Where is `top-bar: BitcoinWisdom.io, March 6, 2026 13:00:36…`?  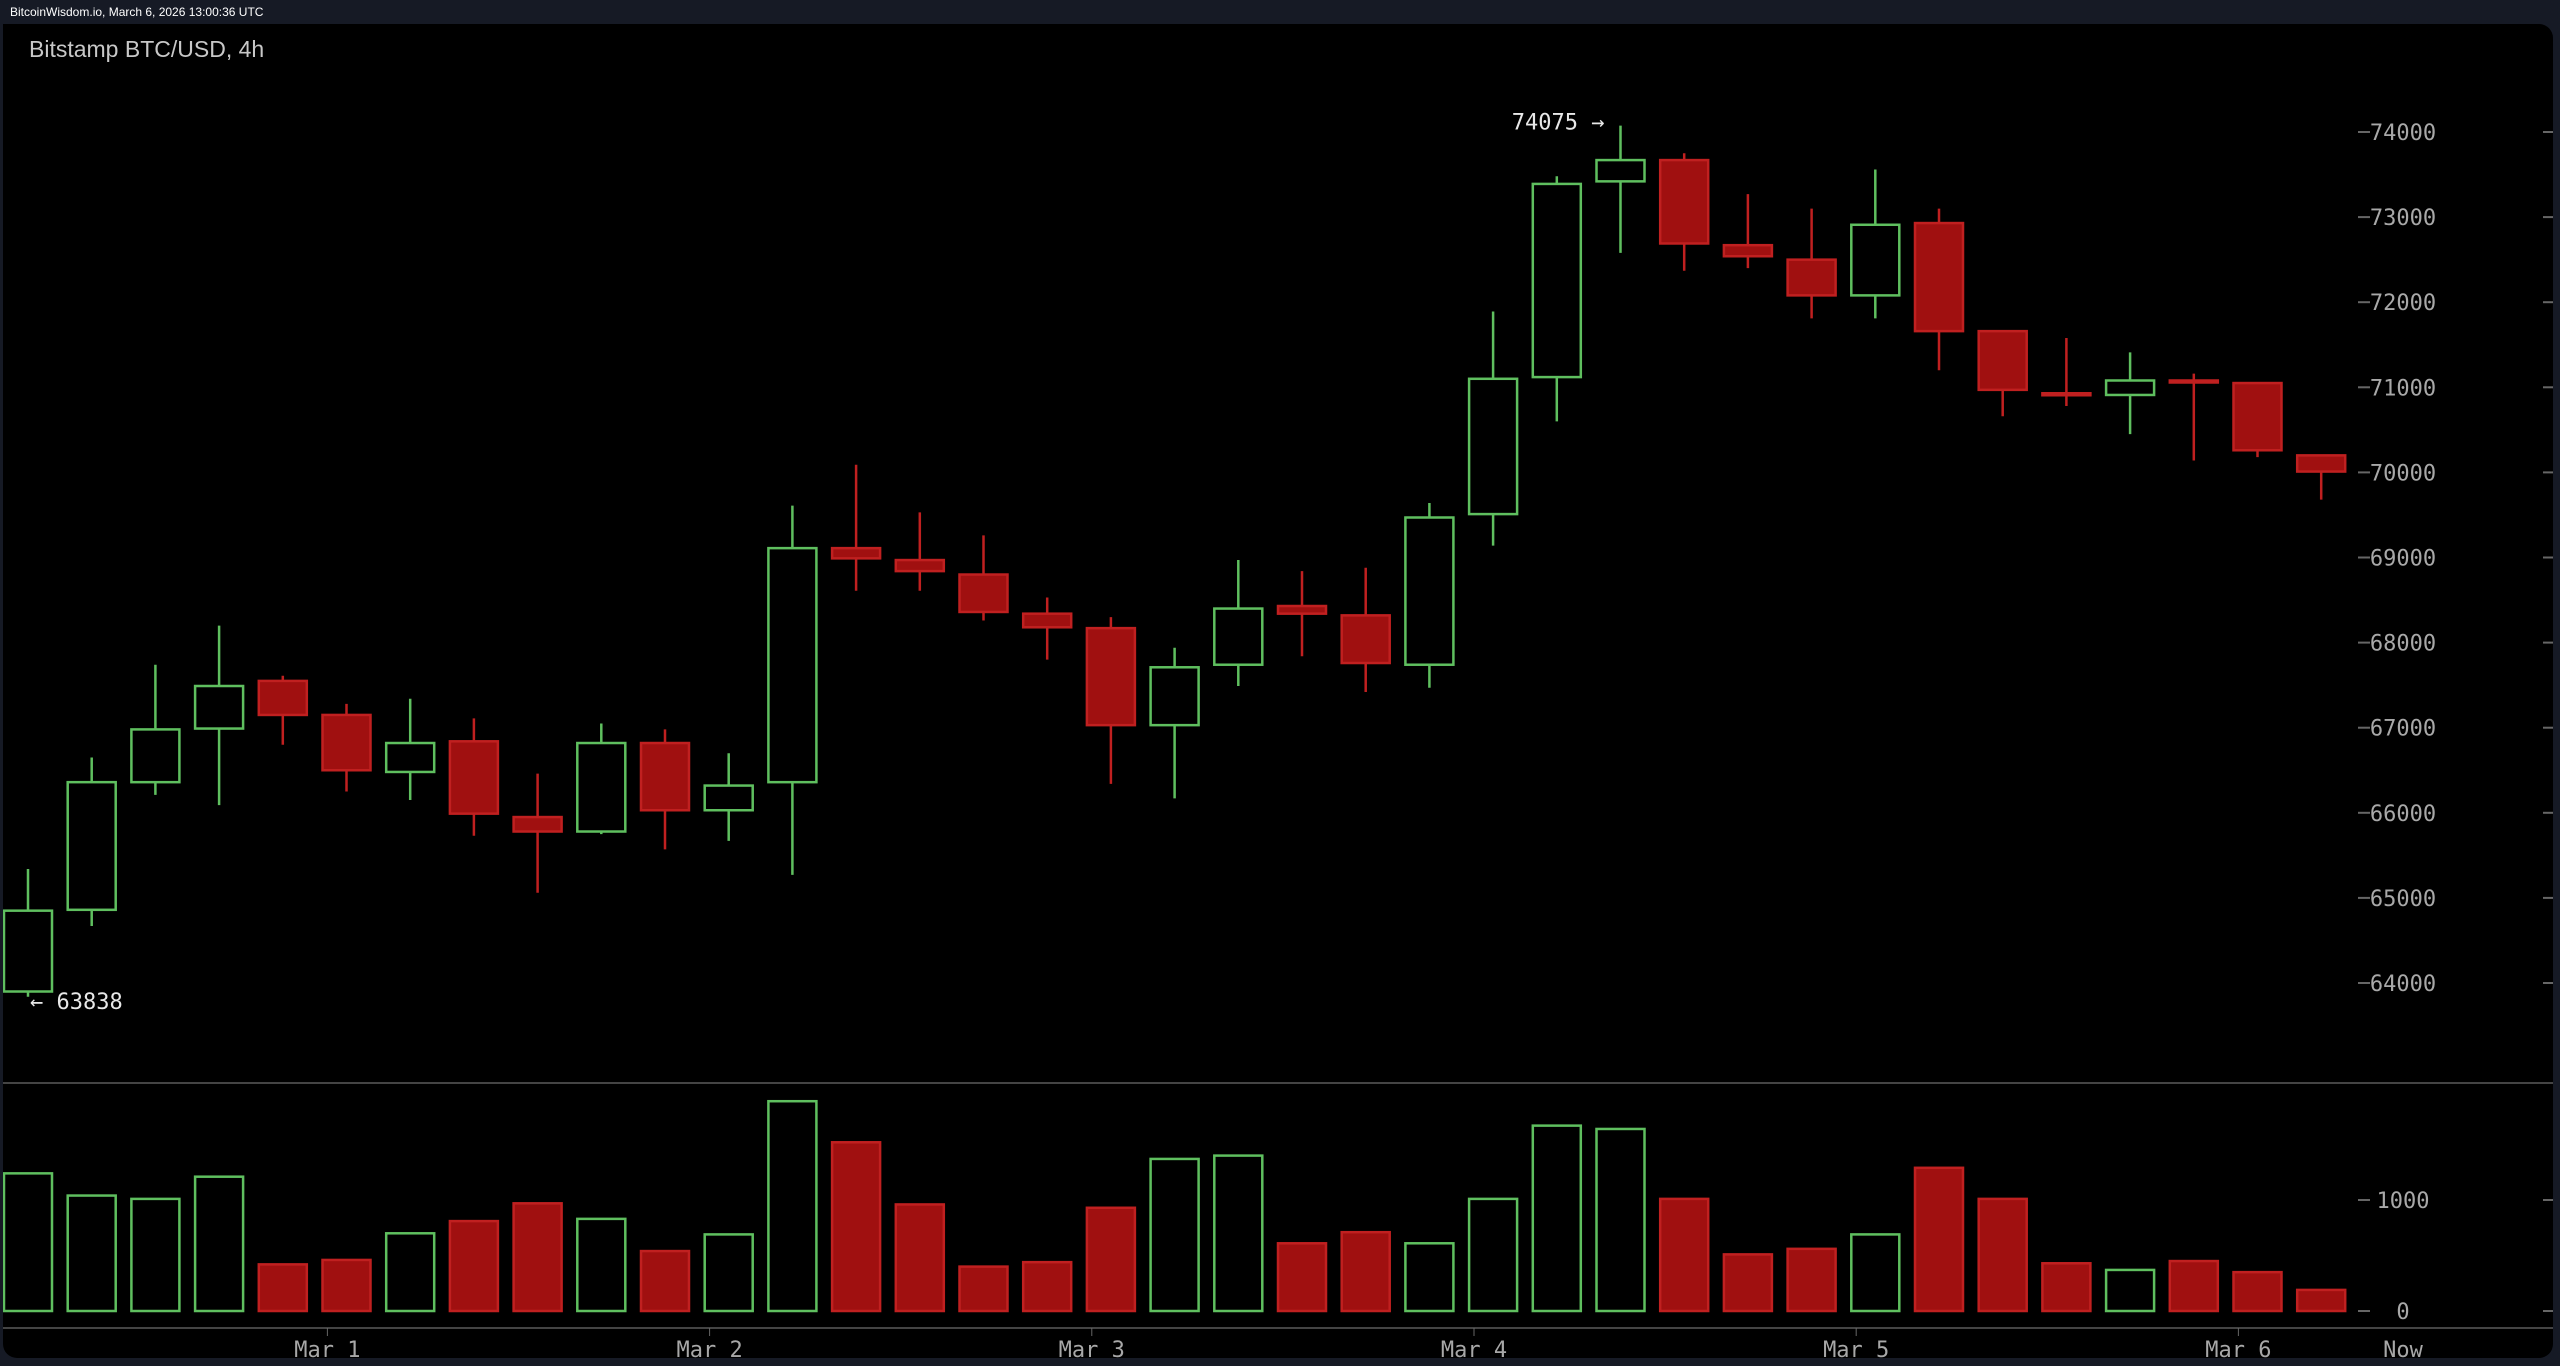 top-bar: BitcoinWisdom.io, March 6, 2026 13:00:36… is located at coordinates (1280, 12).